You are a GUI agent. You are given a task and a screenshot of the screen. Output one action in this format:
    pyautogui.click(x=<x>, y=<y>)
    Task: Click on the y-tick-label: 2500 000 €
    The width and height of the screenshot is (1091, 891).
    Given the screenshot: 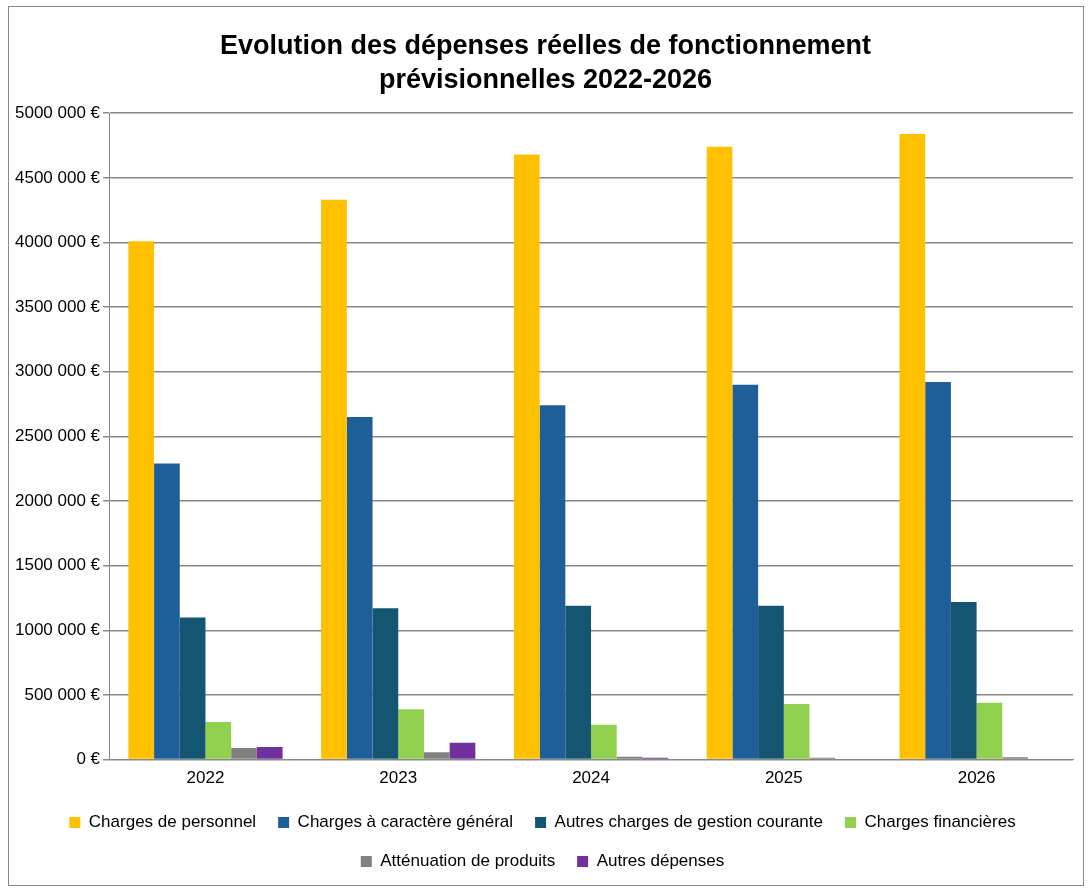 What is the action you would take?
    pyautogui.click(x=57, y=436)
    